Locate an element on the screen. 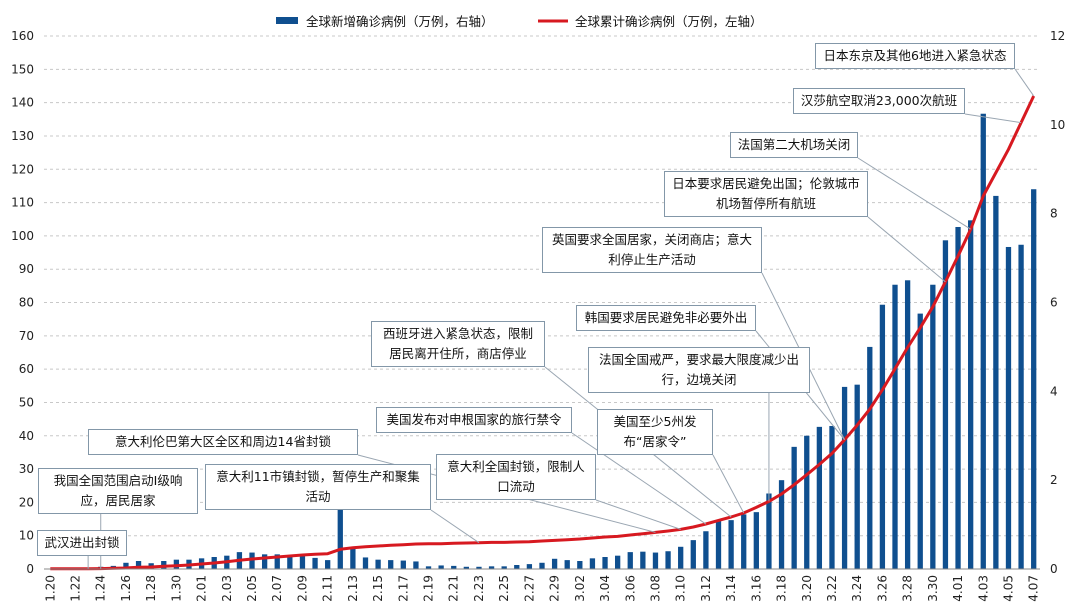  annotation-korea: 韩国要求居民避免非必要外出 is located at coordinates (666, 318).